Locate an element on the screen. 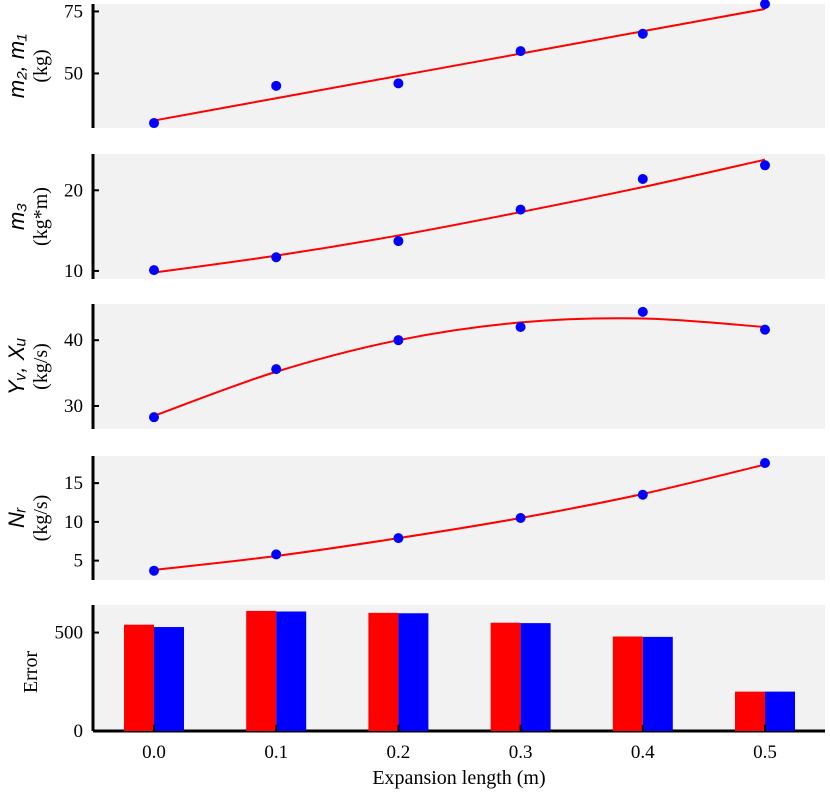 This screenshot has height=794, width=830. x-tick-label: 0.2 is located at coordinates (399, 752).